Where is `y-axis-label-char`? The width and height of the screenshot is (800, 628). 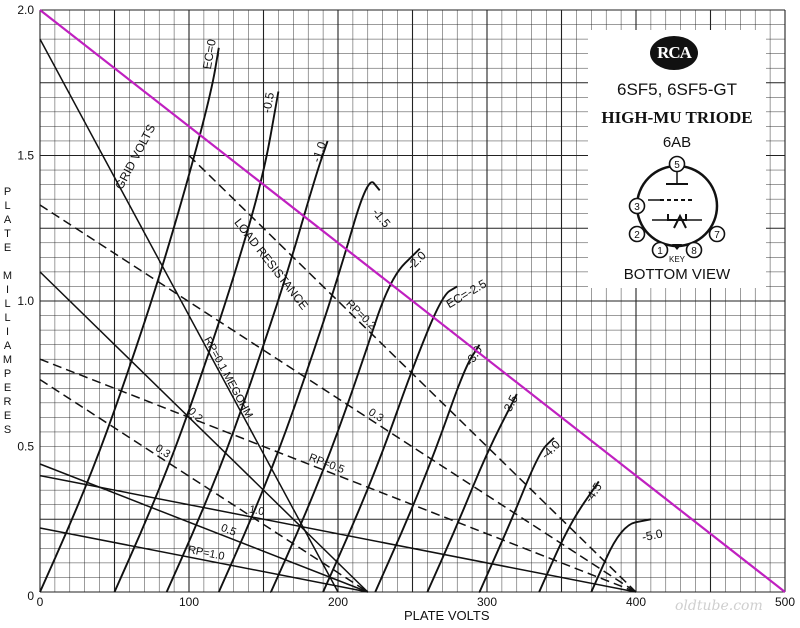
y-axis-label-char is located at coordinates (8, 262).